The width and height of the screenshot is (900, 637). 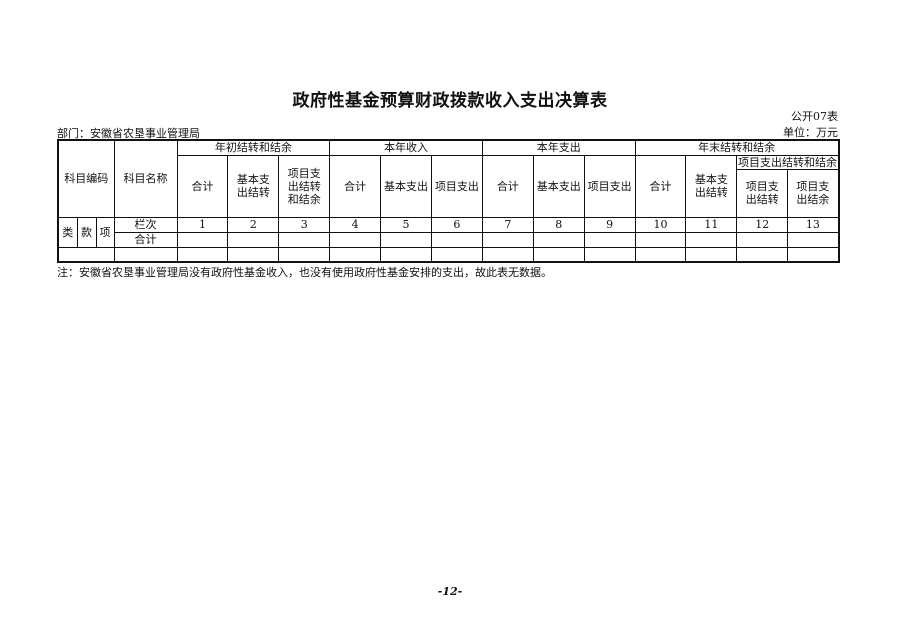 What do you see at coordinates (558, 147) in the screenshot?
I see `header-group-expense: 本年支出` at bounding box center [558, 147].